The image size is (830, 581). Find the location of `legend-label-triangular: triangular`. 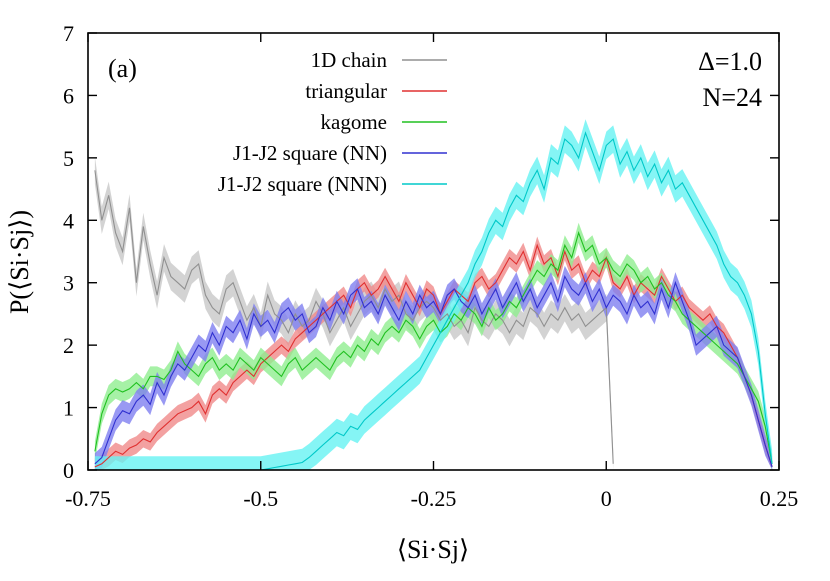

legend-label-triangular: triangular is located at coordinates (346, 91).